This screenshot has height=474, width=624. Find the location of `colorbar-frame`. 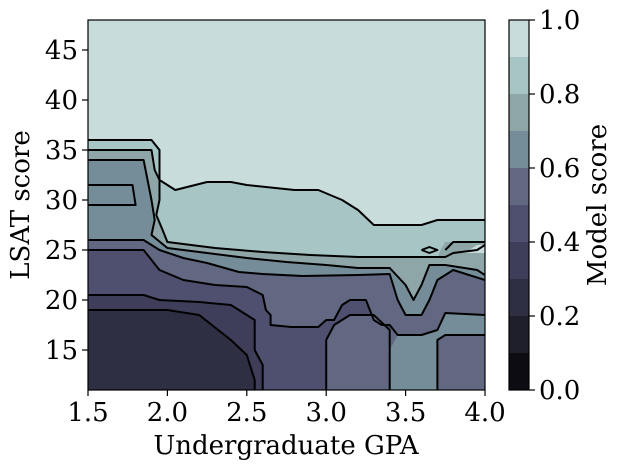

colorbar-frame is located at coordinates (519, 205).